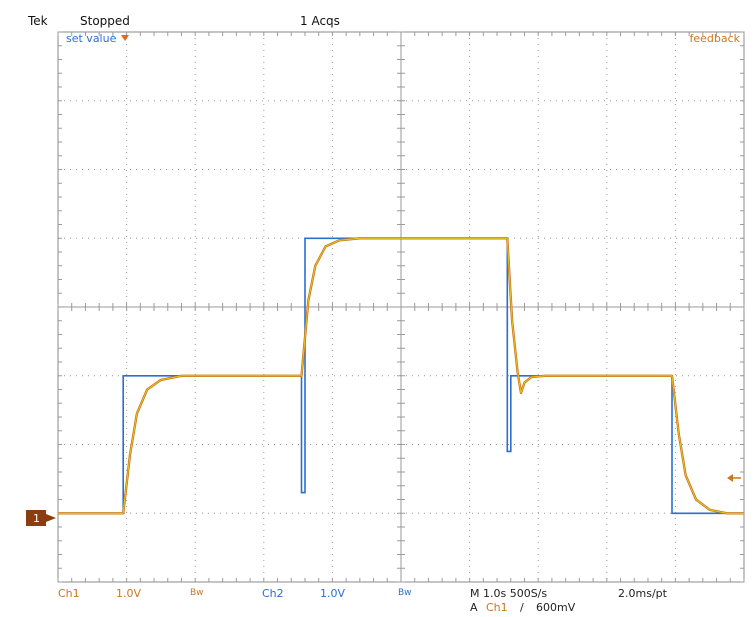 The height and width of the screenshot is (617, 754). Describe the element at coordinates (734, 478) in the screenshot. I see `trigger-level-arrow-icon` at that location.